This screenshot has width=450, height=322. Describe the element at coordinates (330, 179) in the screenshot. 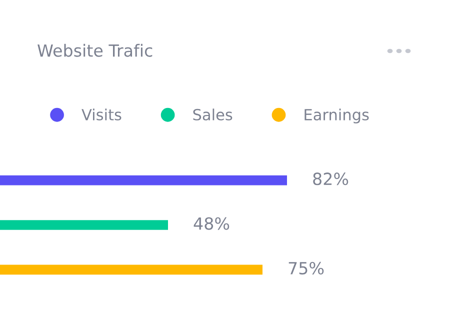

I see `data-label: 82%` at that location.